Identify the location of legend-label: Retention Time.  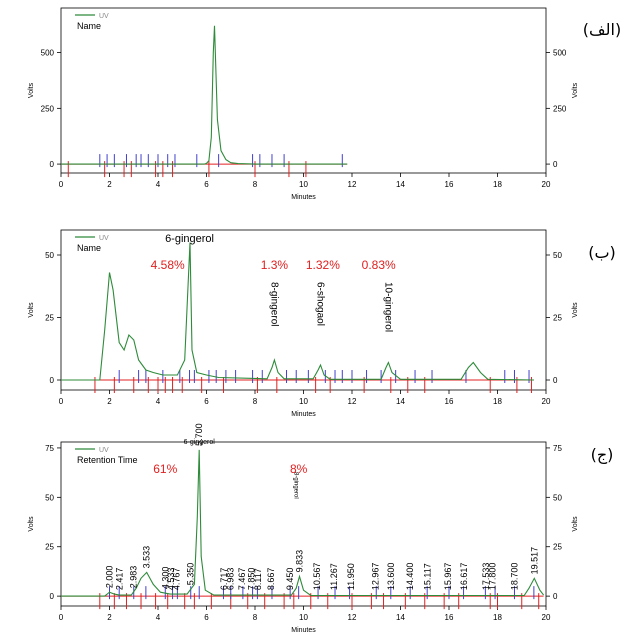
(107, 460).